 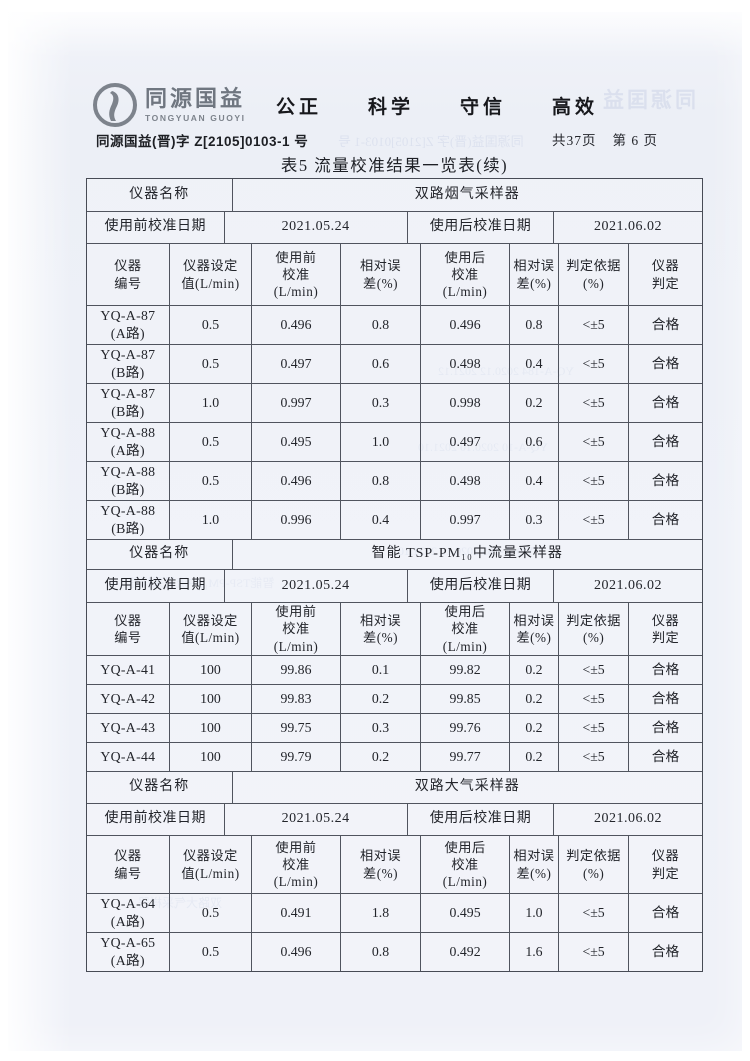 I want to click on slogan-word: 公正, so click(x=299, y=107).